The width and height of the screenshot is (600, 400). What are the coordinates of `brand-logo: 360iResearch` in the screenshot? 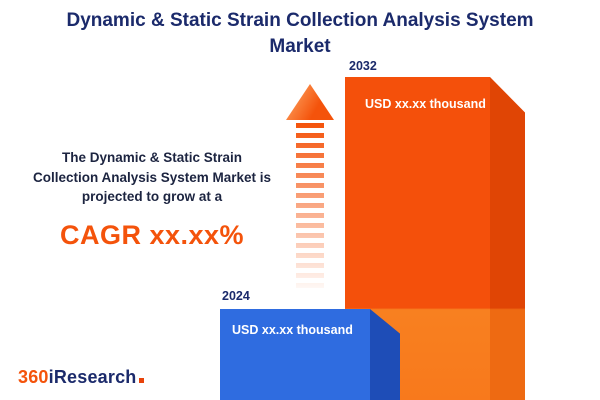 It's located at (81, 377).